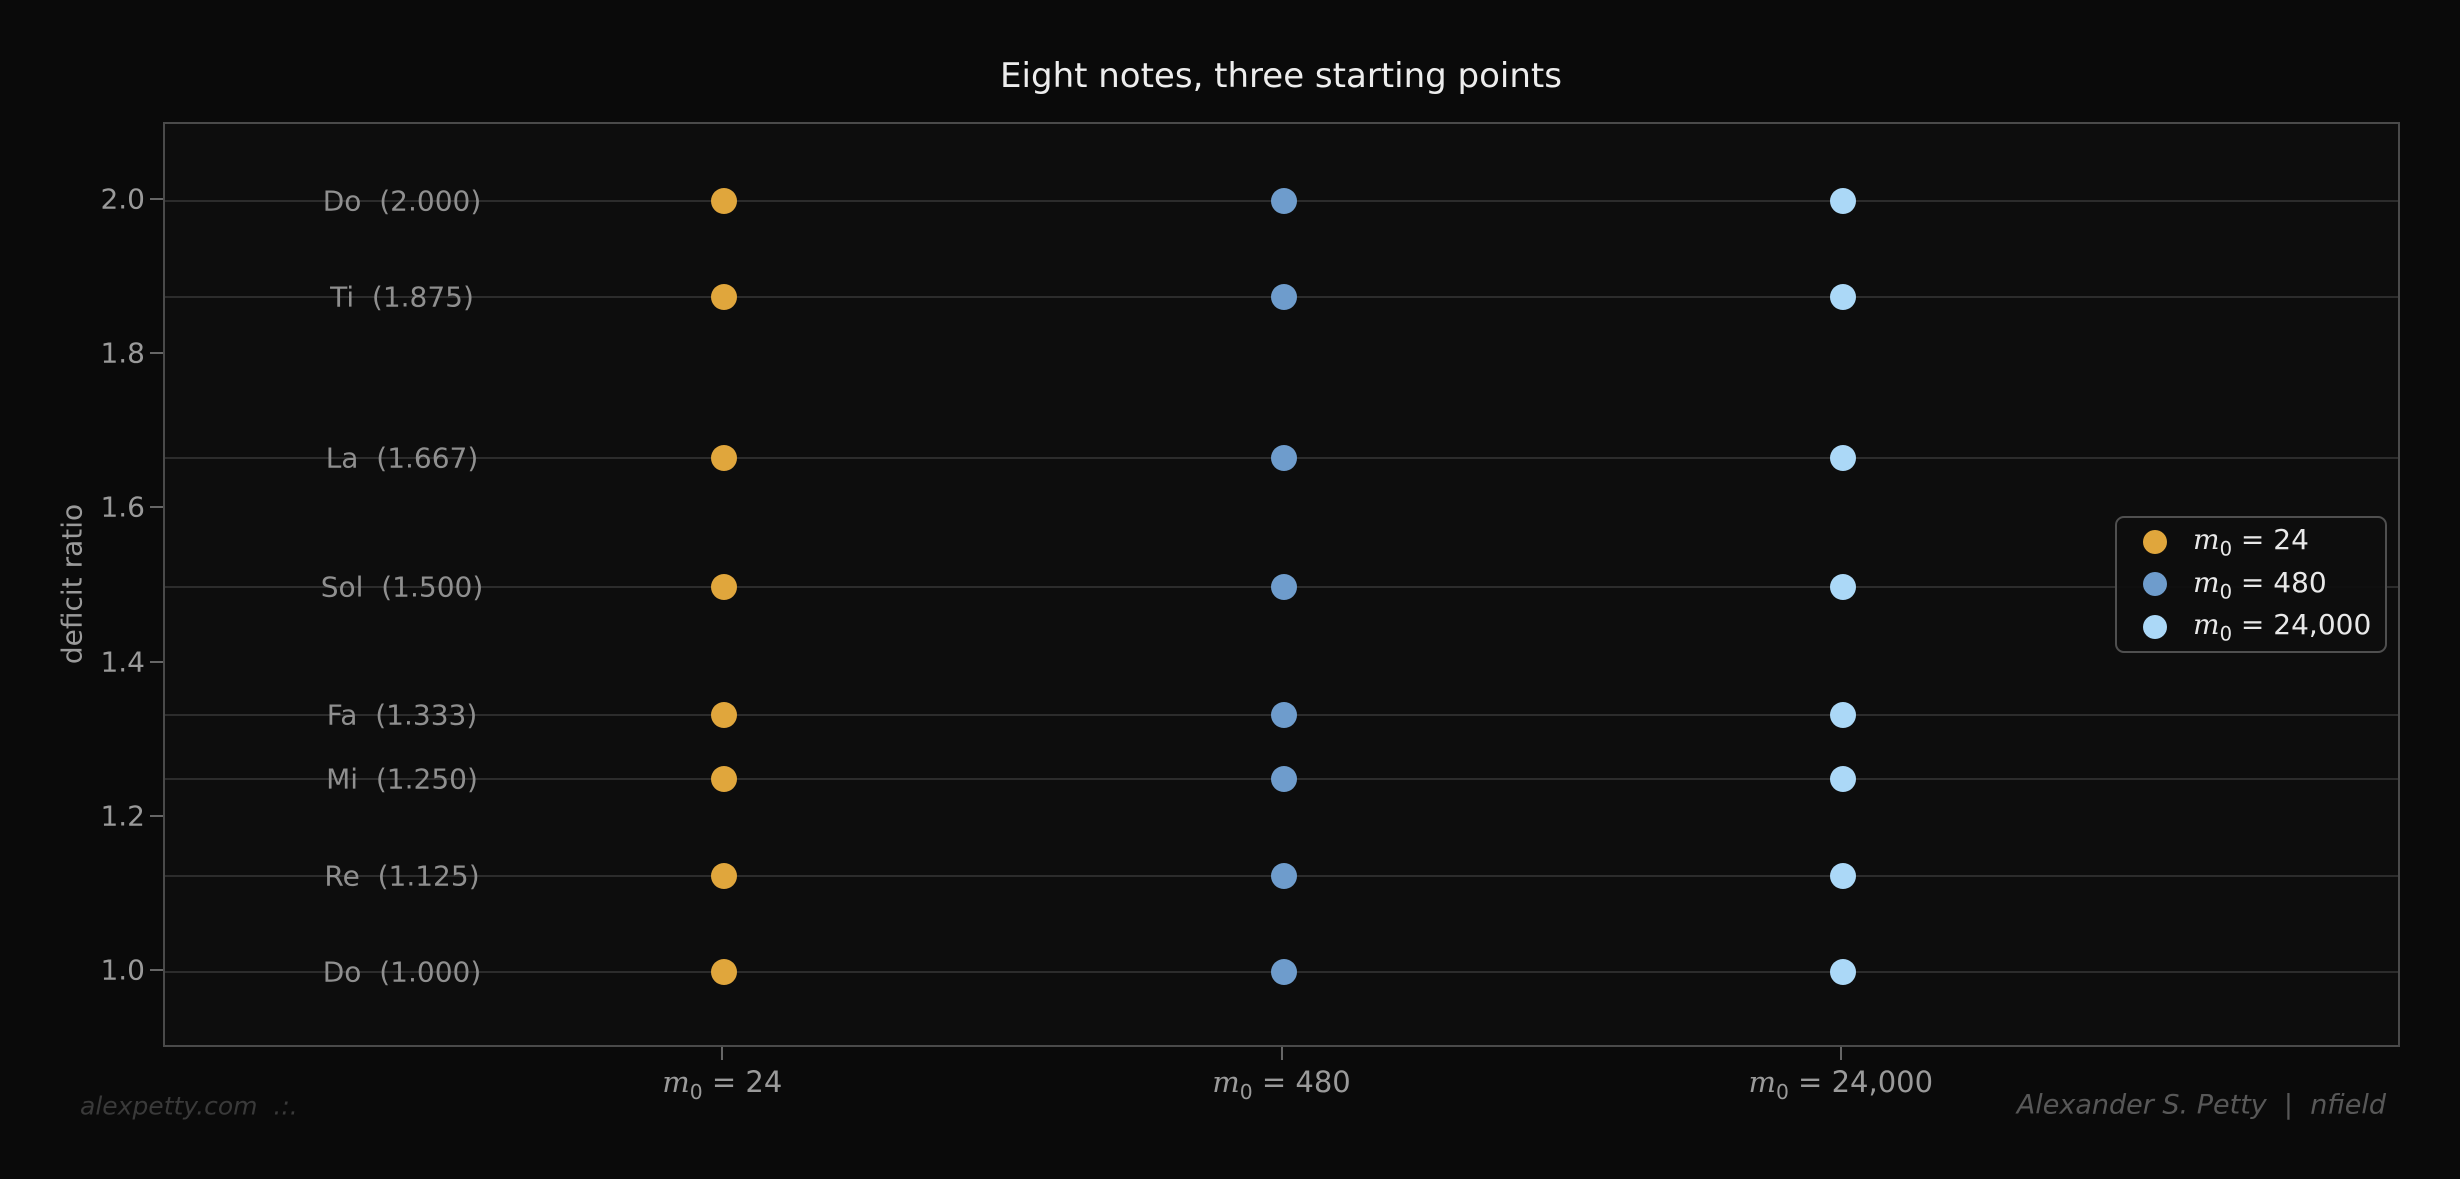 This screenshot has height=1179, width=2460. Describe the element at coordinates (402, 458) in the screenshot. I see `note-row-label: La (1.667)` at that location.